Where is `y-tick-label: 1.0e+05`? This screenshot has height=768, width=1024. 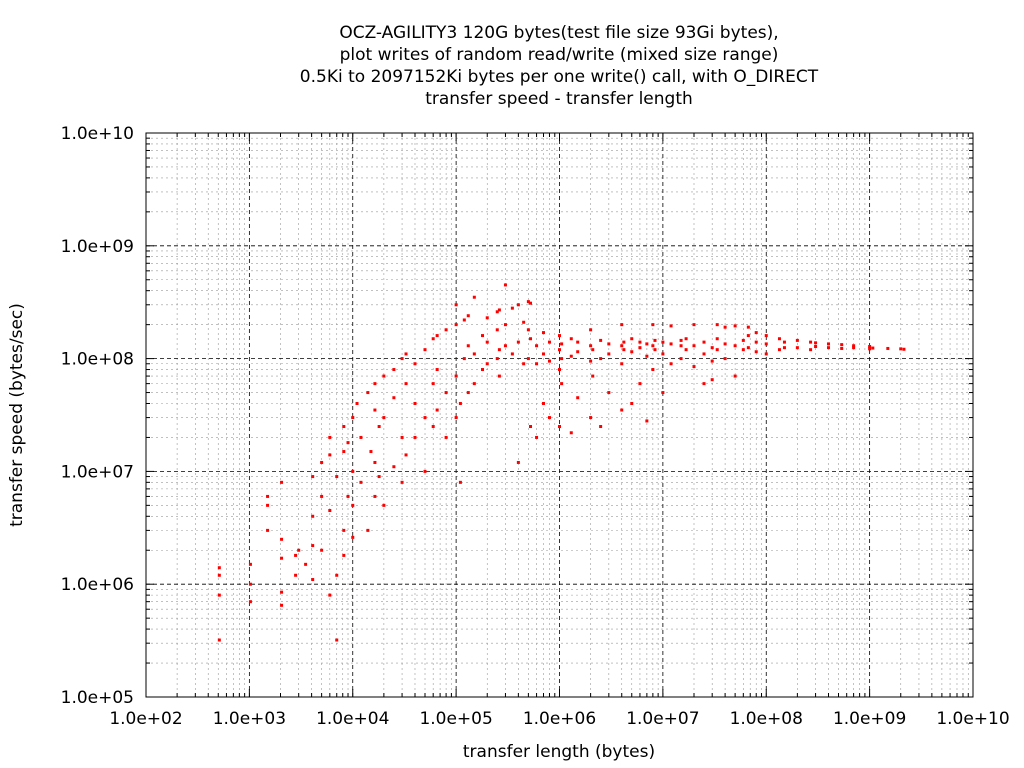
y-tick-label: 1.0e+05 is located at coordinates (97, 698).